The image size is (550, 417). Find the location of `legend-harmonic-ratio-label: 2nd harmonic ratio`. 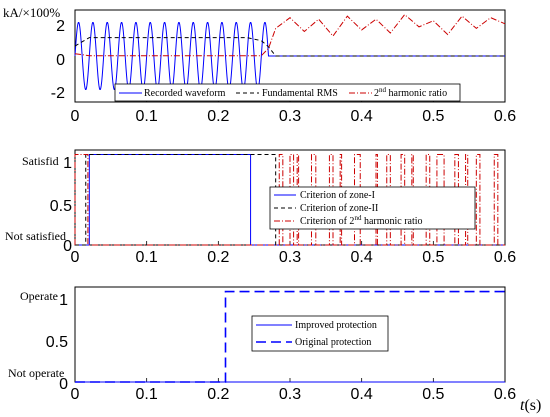

legend-harmonic-ratio-label: 2nd harmonic ratio is located at coordinates (410, 92).